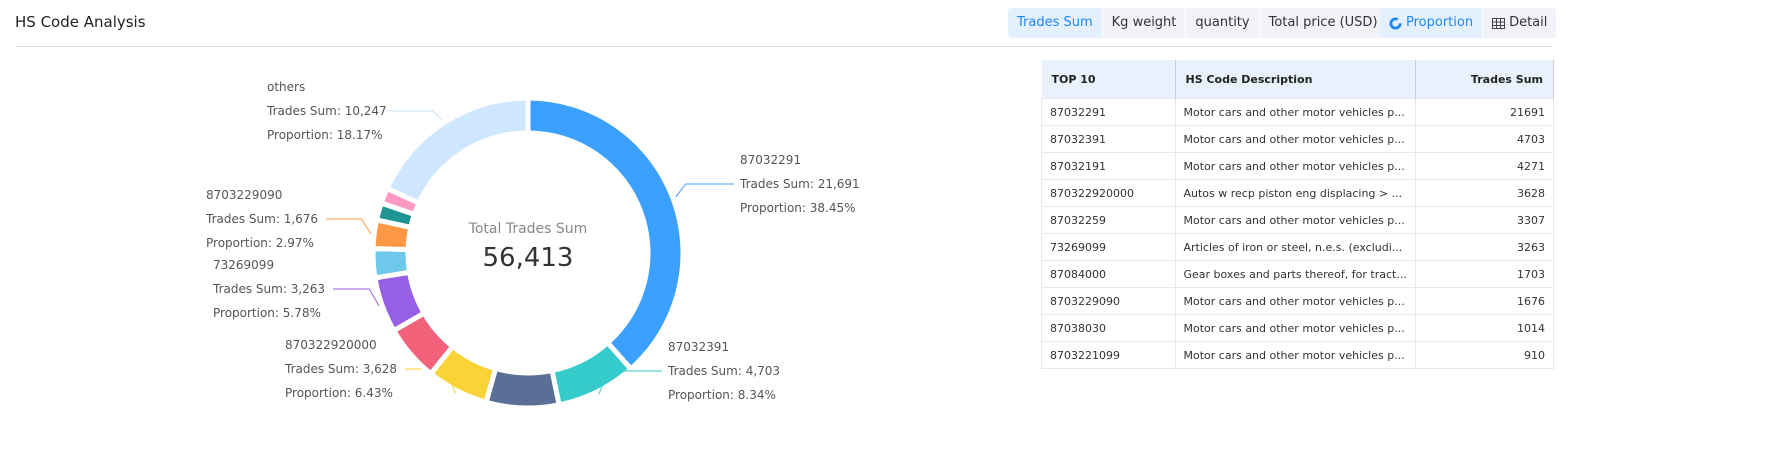 The image size is (1773, 462). I want to click on hs-code-cell: 870322920000, so click(1108, 193).